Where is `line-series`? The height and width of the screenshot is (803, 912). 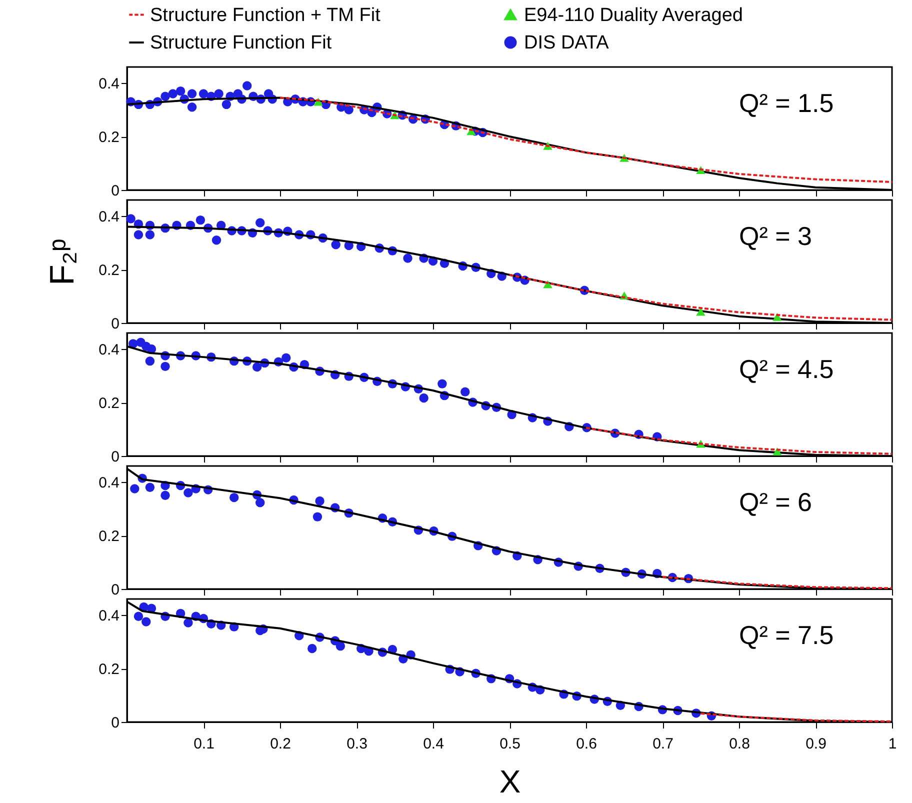 line-series is located at coordinates (700, 297).